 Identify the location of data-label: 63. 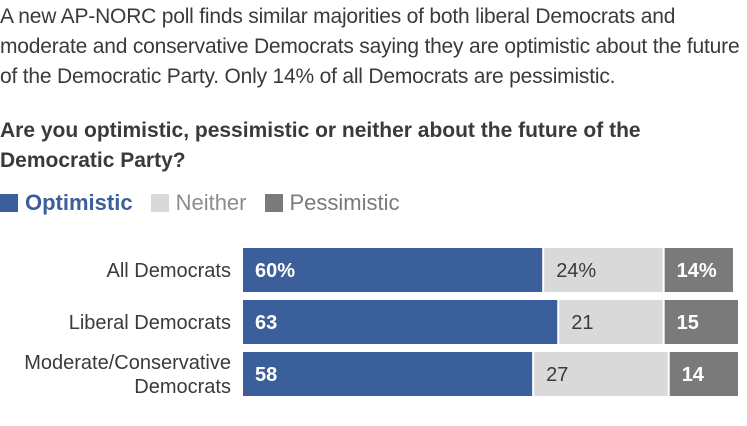
(266, 323).